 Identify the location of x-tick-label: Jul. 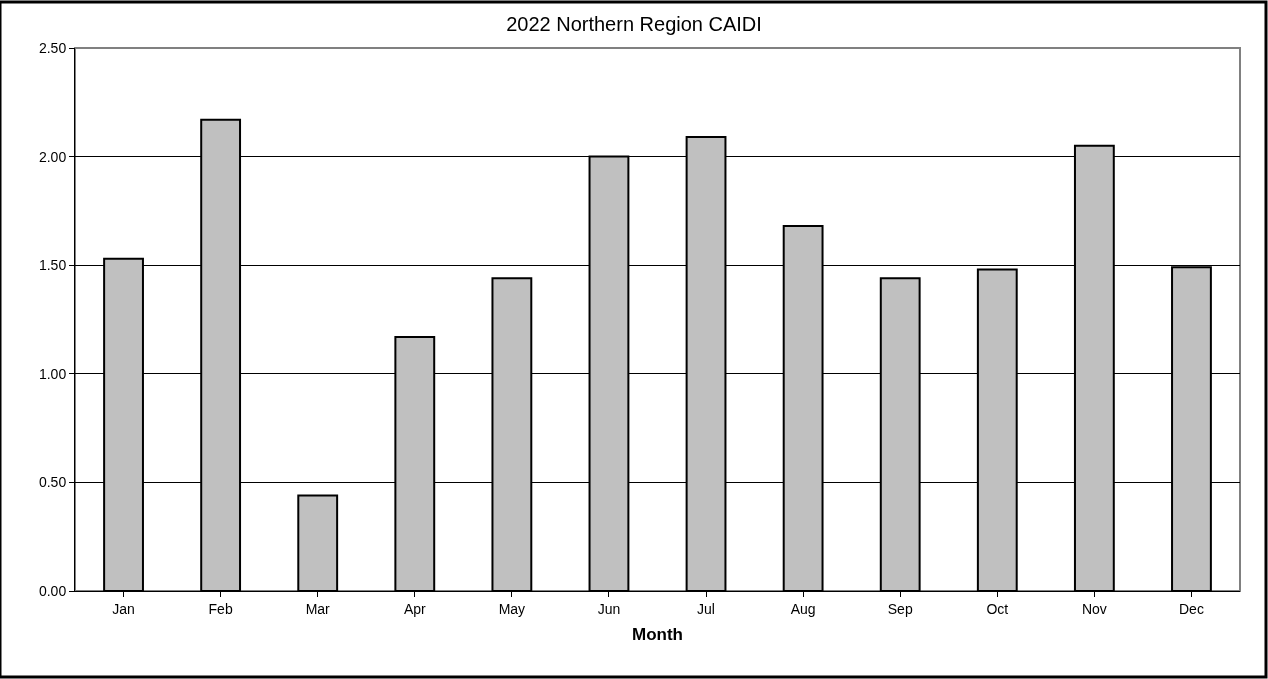
(706, 608).